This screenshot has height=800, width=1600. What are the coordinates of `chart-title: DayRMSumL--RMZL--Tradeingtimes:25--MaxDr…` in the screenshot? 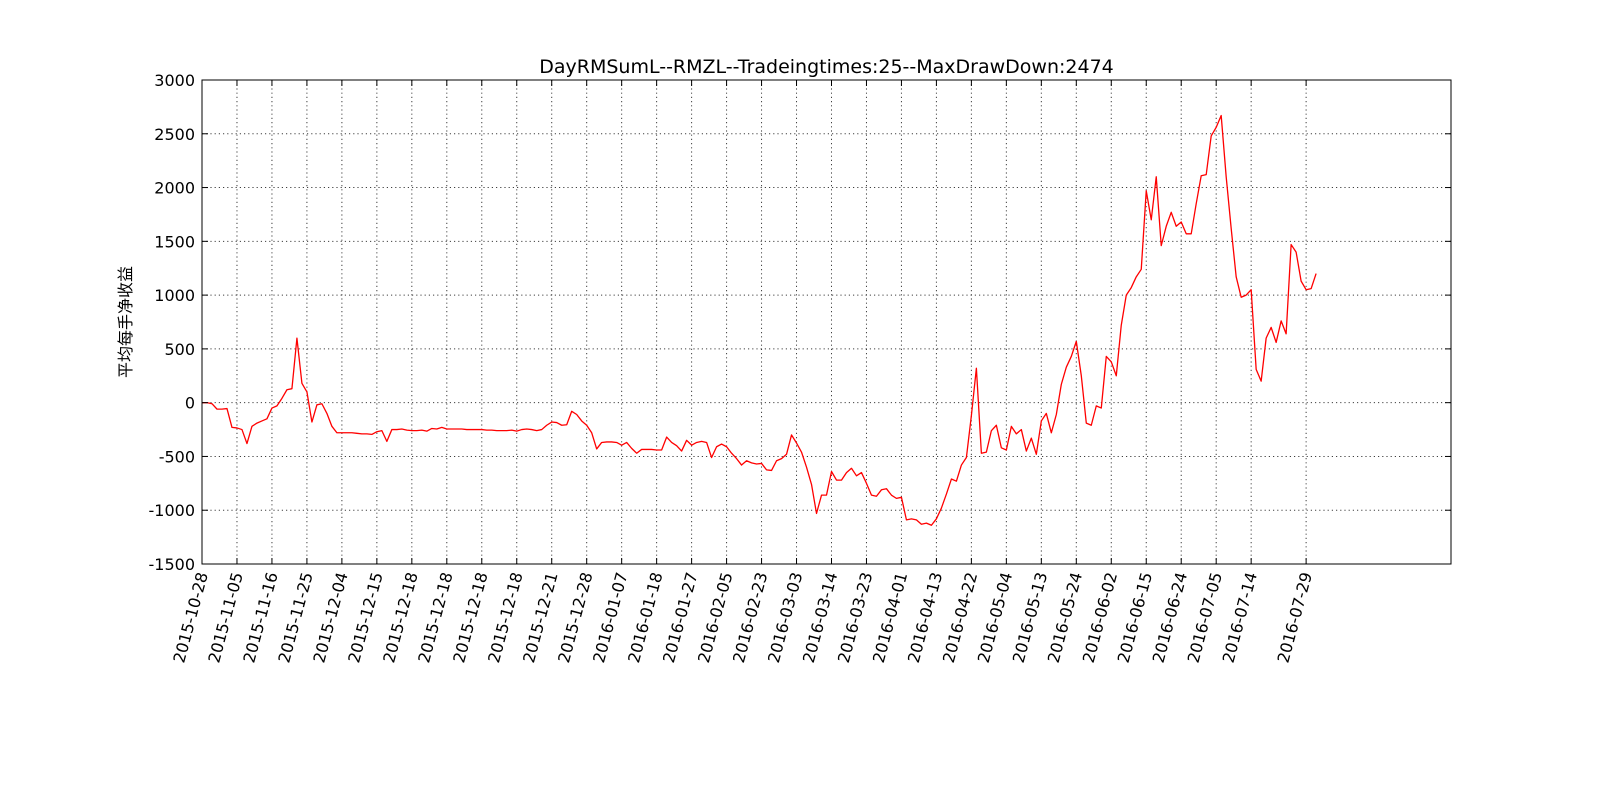 It's located at (826, 67).